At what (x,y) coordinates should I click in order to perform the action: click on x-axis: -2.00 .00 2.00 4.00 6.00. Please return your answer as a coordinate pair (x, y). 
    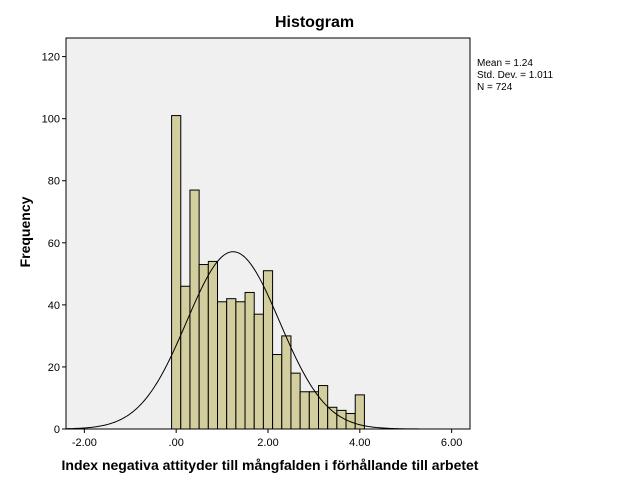
    Looking at the image, I should click on (267, 439).